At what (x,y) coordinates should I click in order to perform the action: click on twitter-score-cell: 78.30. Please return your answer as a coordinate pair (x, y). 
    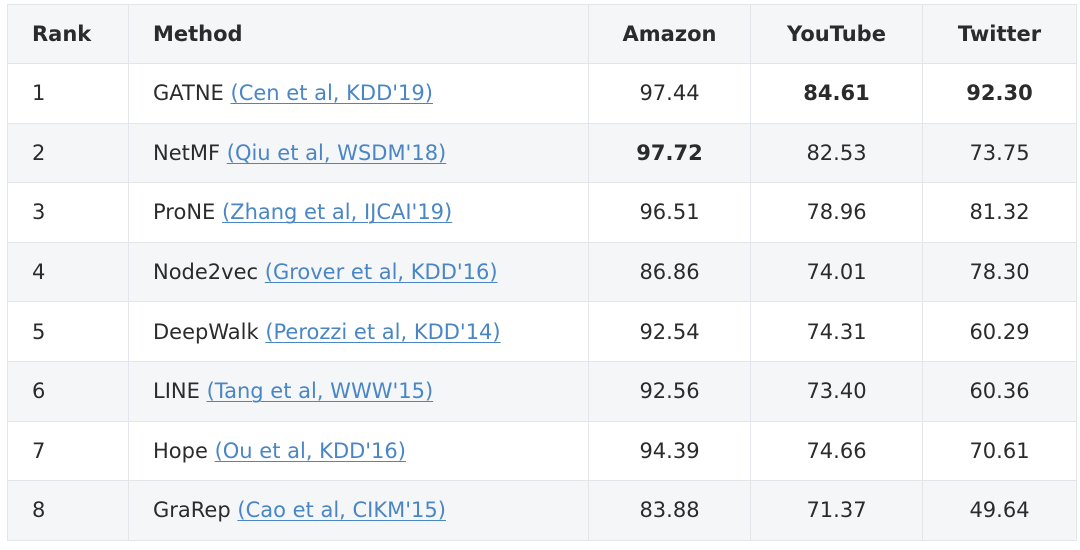
    Looking at the image, I should click on (999, 272).